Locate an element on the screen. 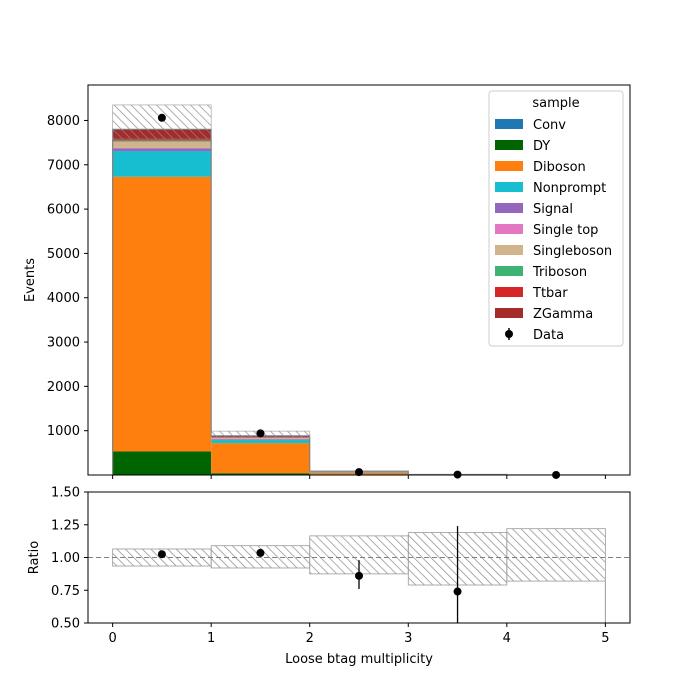  legend-swatch-zgamma is located at coordinates (509, 313).